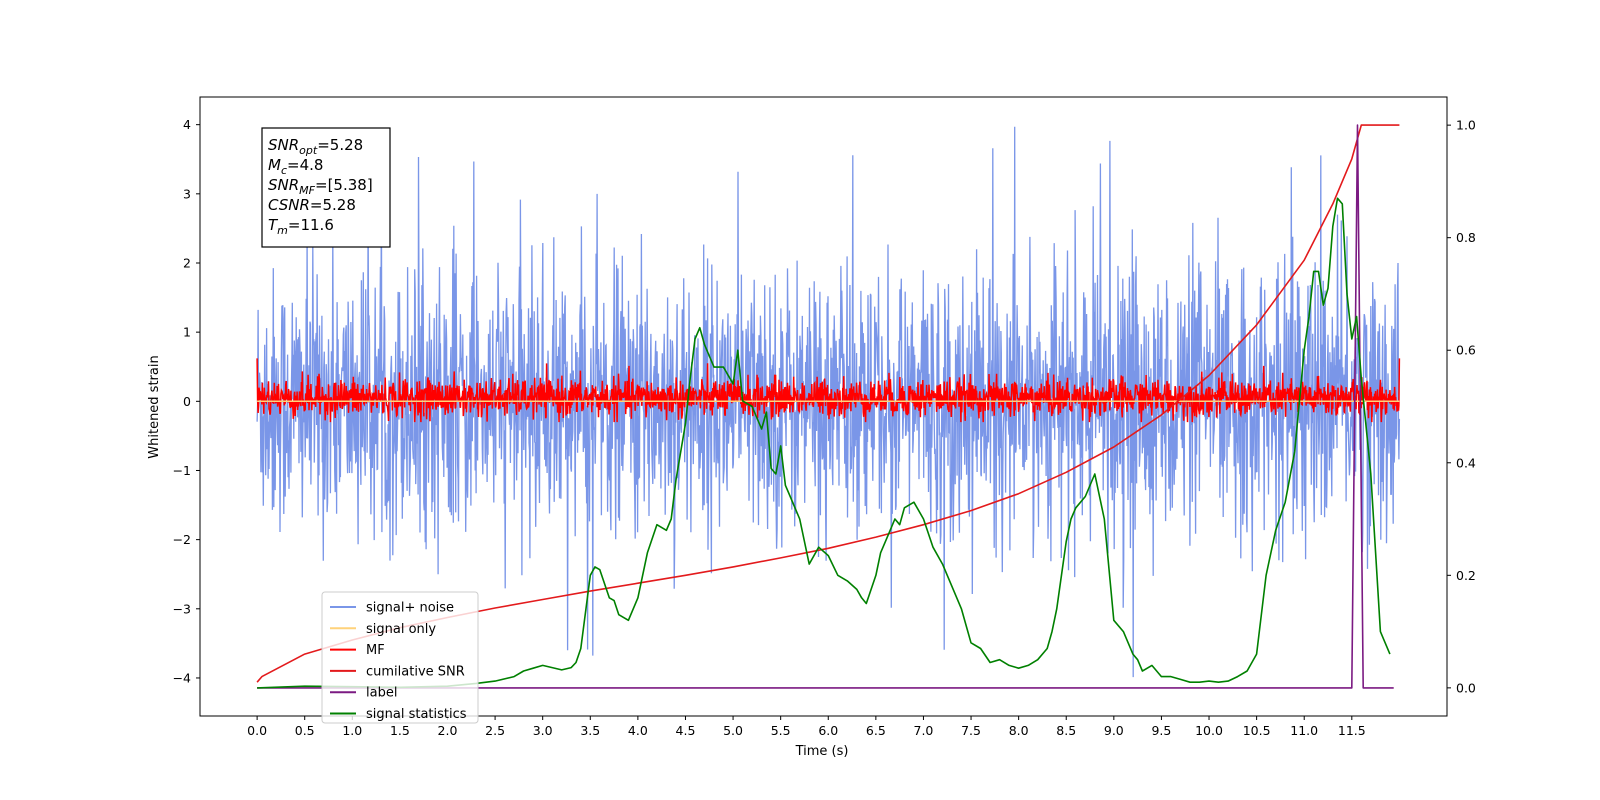 Image resolution: width=1600 pixels, height=800 pixels. What do you see at coordinates (312, 205) in the screenshot?
I see `stats-annotation-line: CSNR=5.28` at bounding box center [312, 205].